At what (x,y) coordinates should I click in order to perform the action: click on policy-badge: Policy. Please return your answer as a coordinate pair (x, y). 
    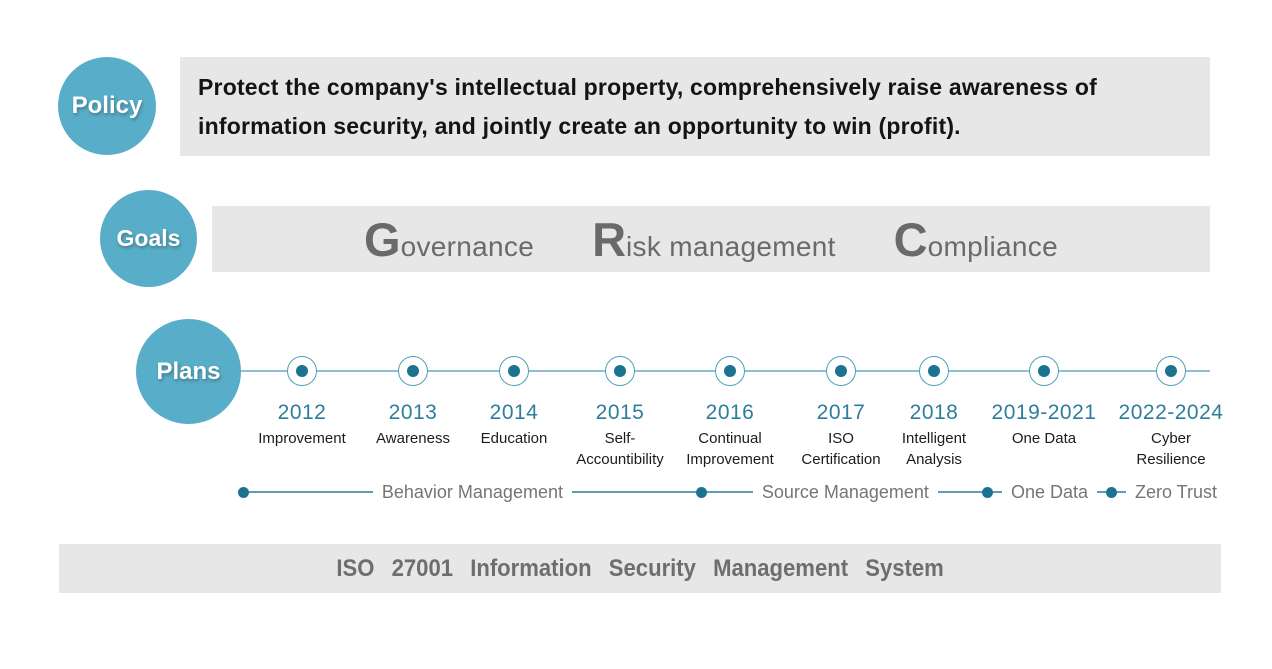
    Looking at the image, I should click on (107, 106).